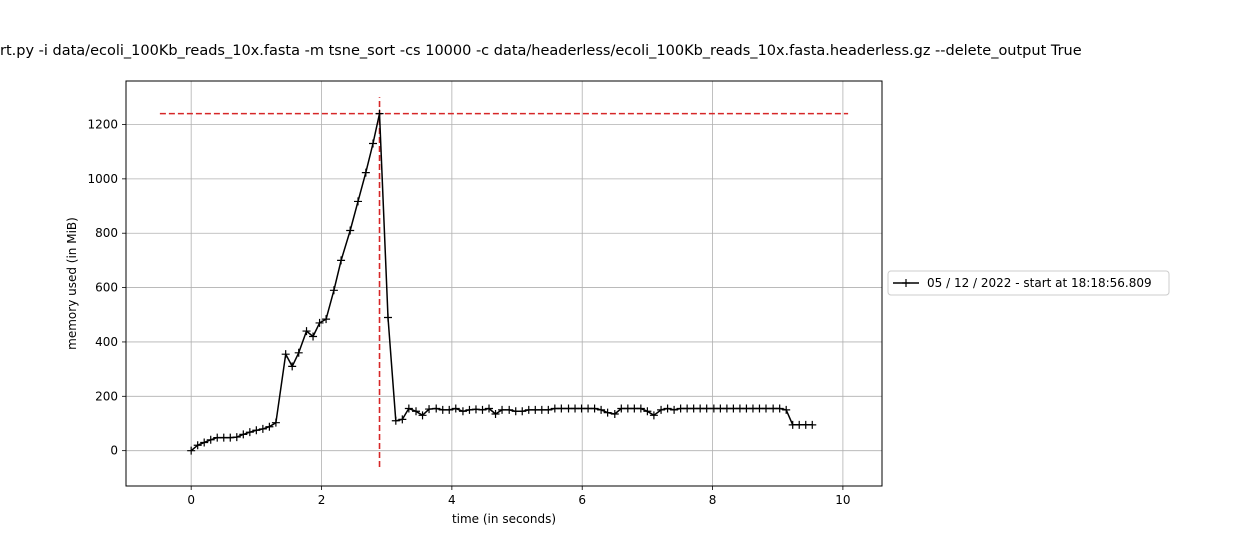 This screenshot has height=540, width=1260. Describe the element at coordinates (322, 500) in the screenshot. I see `x-tick-label: 2` at that location.